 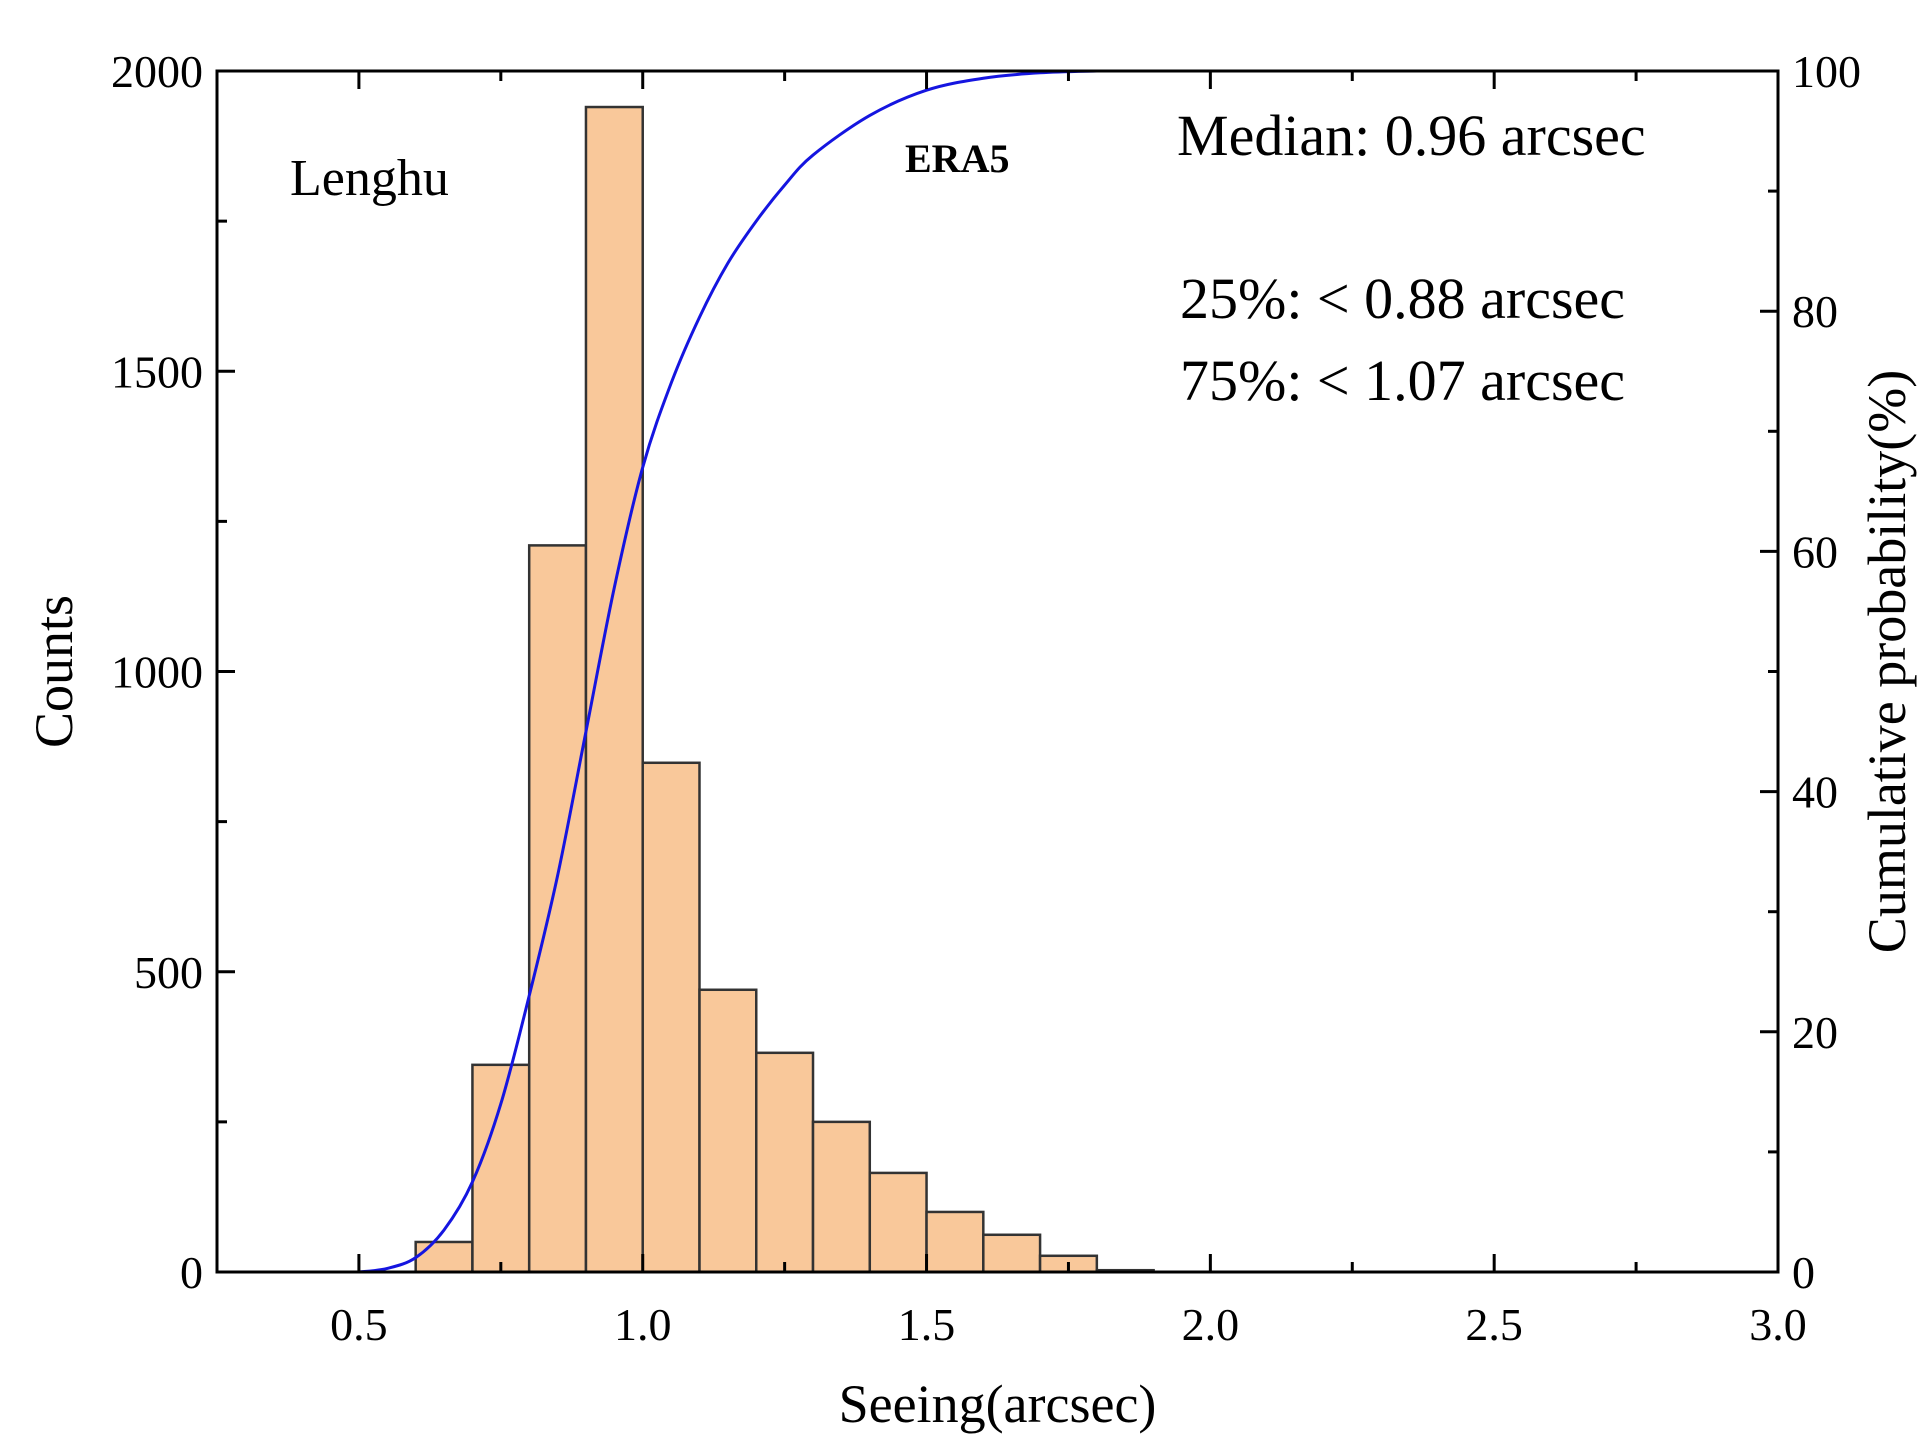 What do you see at coordinates (369, 178) in the screenshot?
I see `site-label: Lenghu` at bounding box center [369, 178].